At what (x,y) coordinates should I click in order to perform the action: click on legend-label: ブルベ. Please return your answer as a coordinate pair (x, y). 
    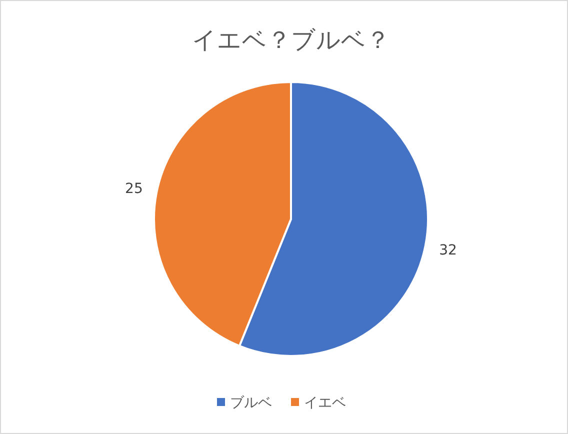
    Looking at the image, I should click on (251, 402).